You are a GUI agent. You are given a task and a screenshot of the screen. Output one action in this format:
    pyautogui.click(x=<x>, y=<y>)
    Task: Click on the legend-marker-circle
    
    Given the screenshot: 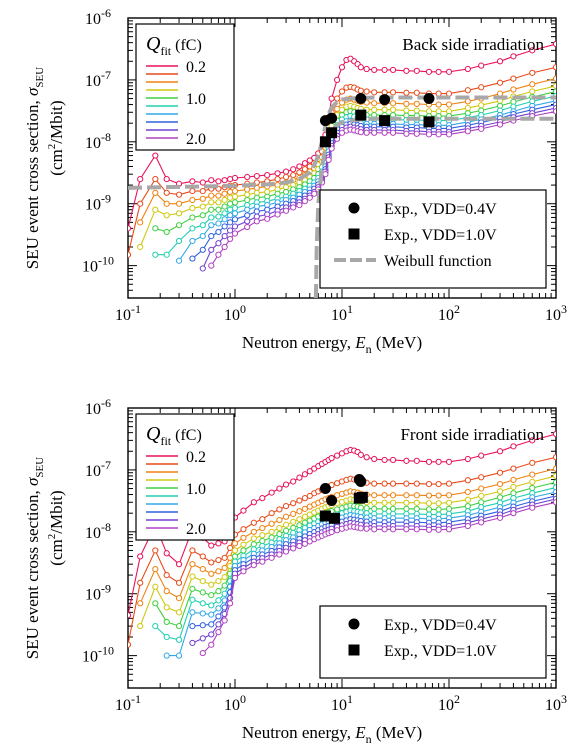 What is the action you would take?
    pyautogui.click(x=354, y=208)
    